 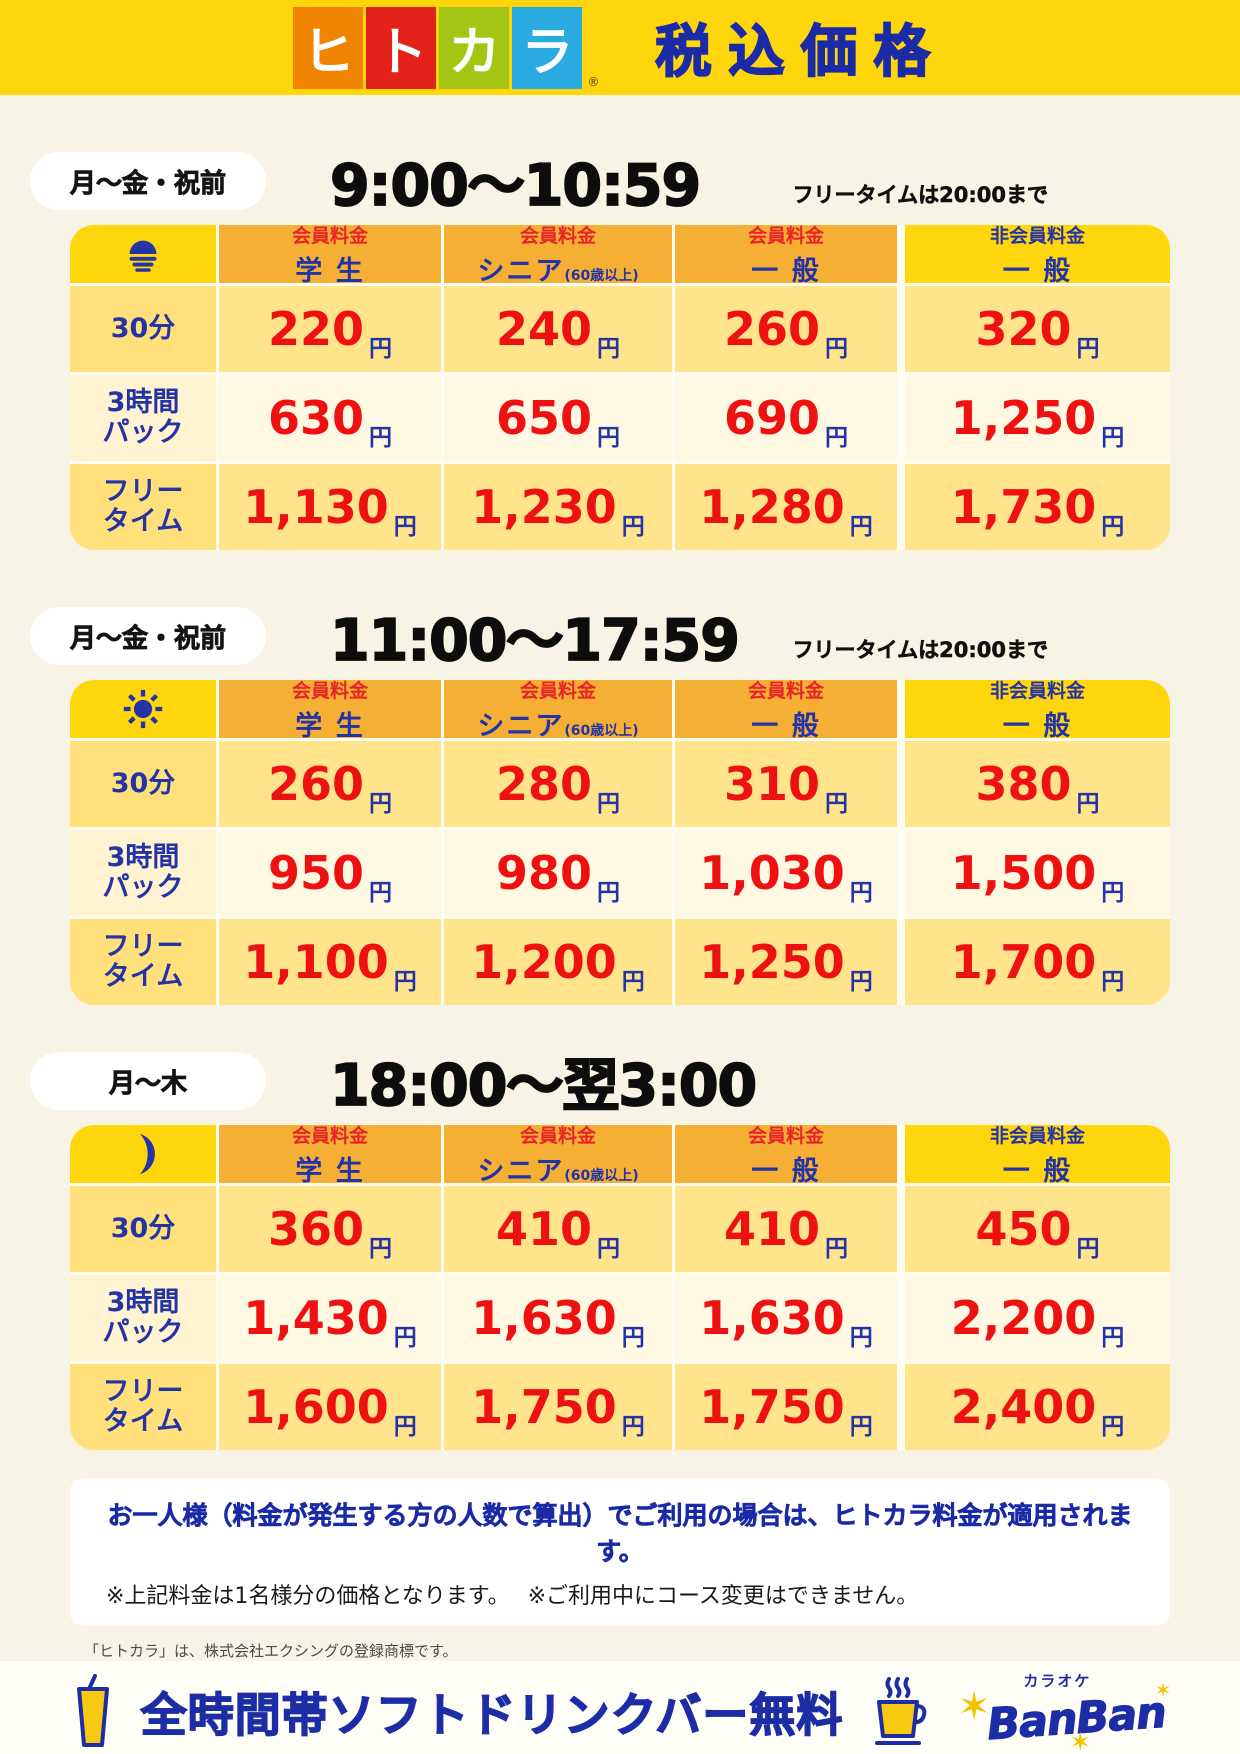 What do you see at coordinates (786, 873) in the screenshot?
I see `price-cell: 1,030 円` at bounding box center [786, 873].